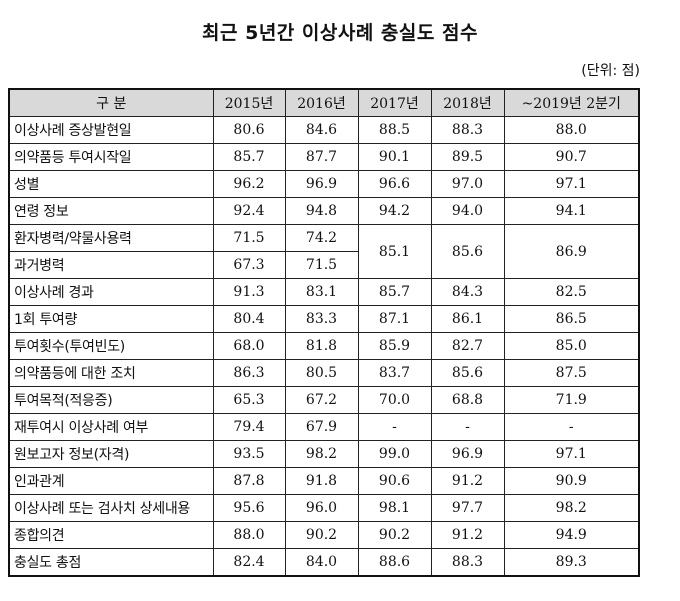  What do you see at coordinates (394, 562) in the screenshot?
I see `cell-value: 88.6` at bounding box center [394, 562].